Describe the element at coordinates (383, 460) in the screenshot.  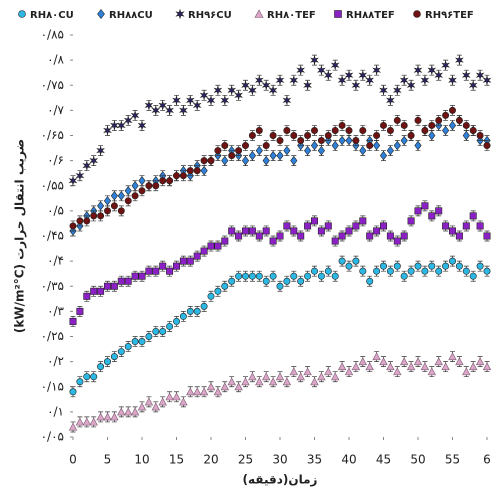
I see `x-tick-label: 45` at that location.